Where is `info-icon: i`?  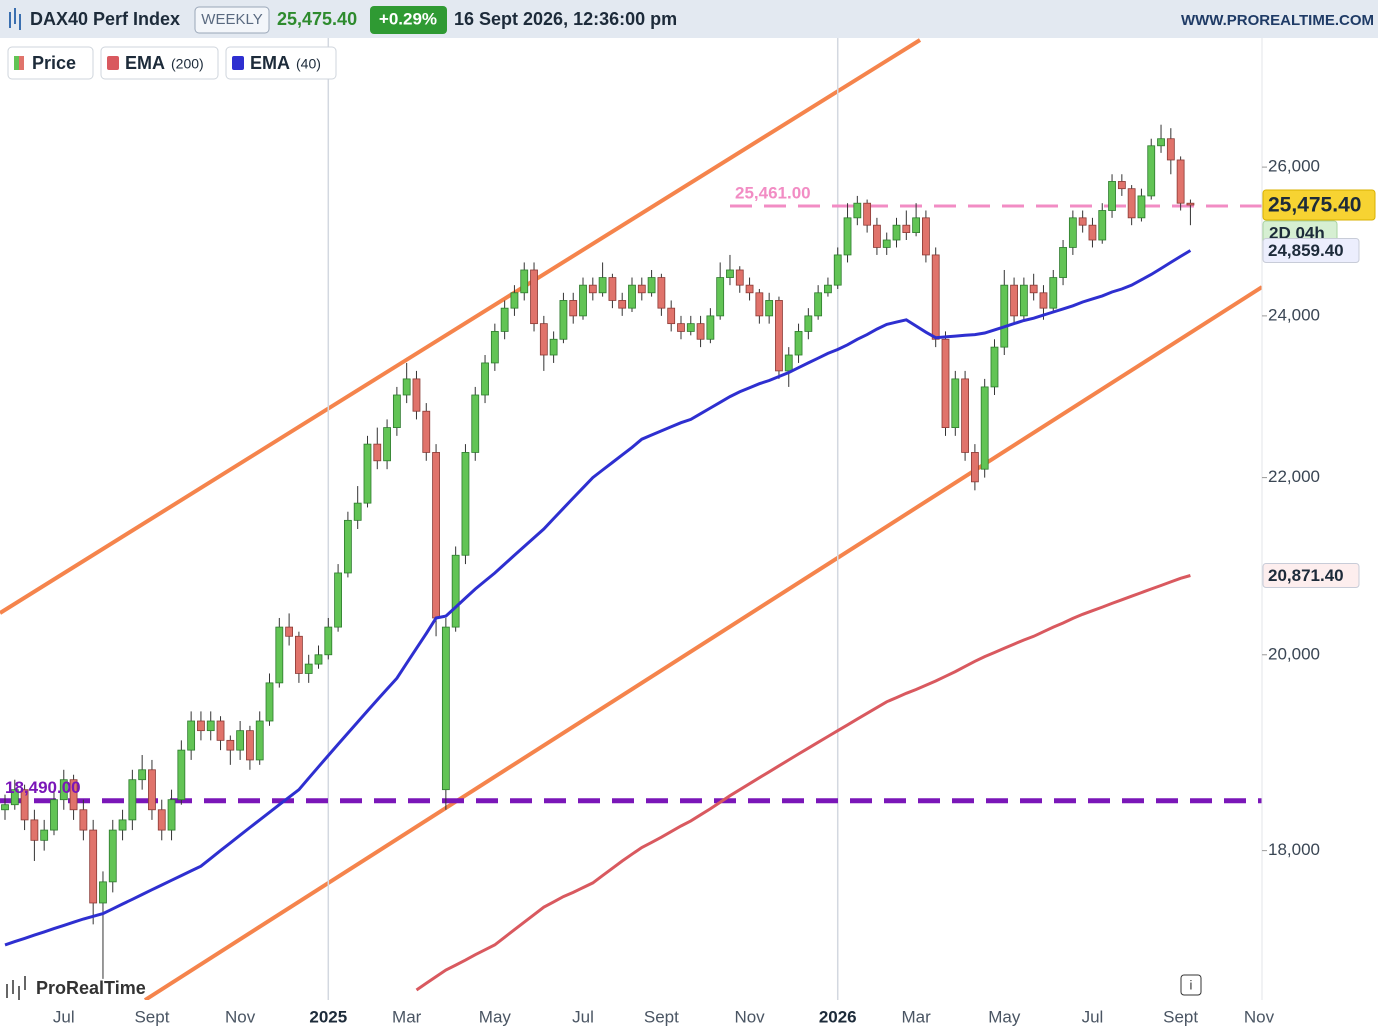 info-icon: i is located at coordinates (1191, 984).